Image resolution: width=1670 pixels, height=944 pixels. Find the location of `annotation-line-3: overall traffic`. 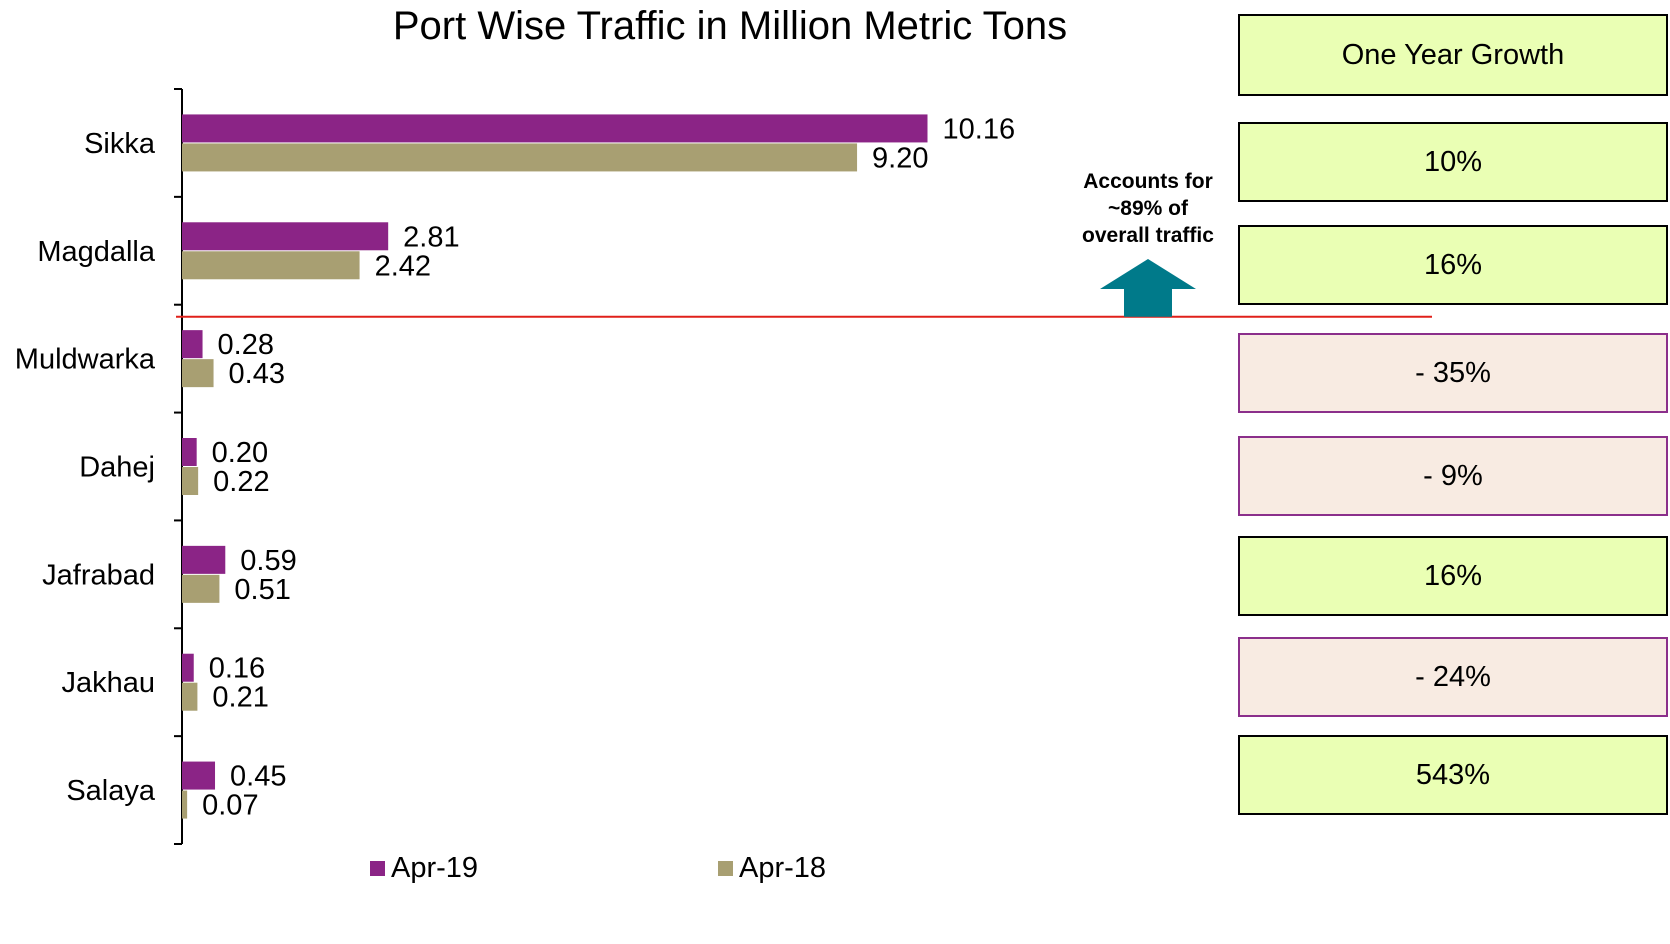

annotation-line-3: overall traffic is located at coordinates (1148, 235).